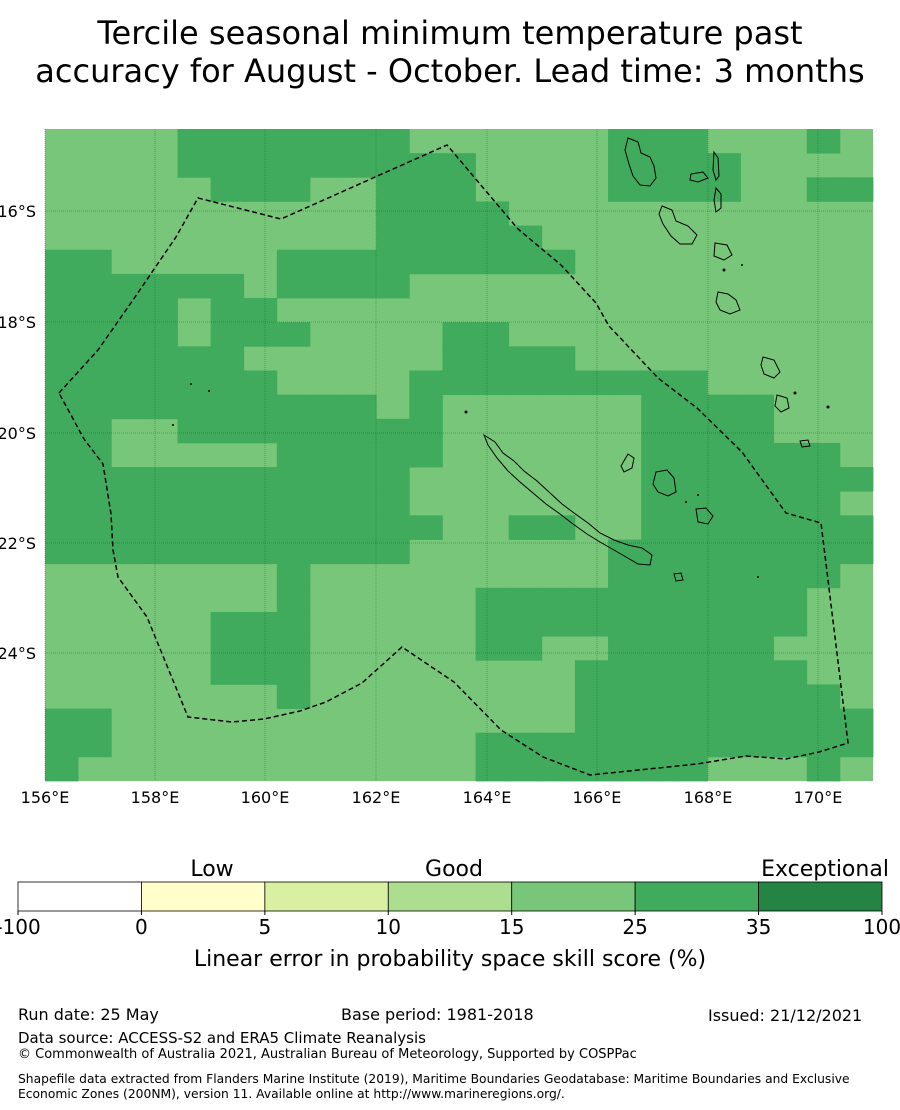 The image size is (900, 1110). Describe the element at coordinates (627, 463) in the screenshot. I see `ouvea-outline` at that location.